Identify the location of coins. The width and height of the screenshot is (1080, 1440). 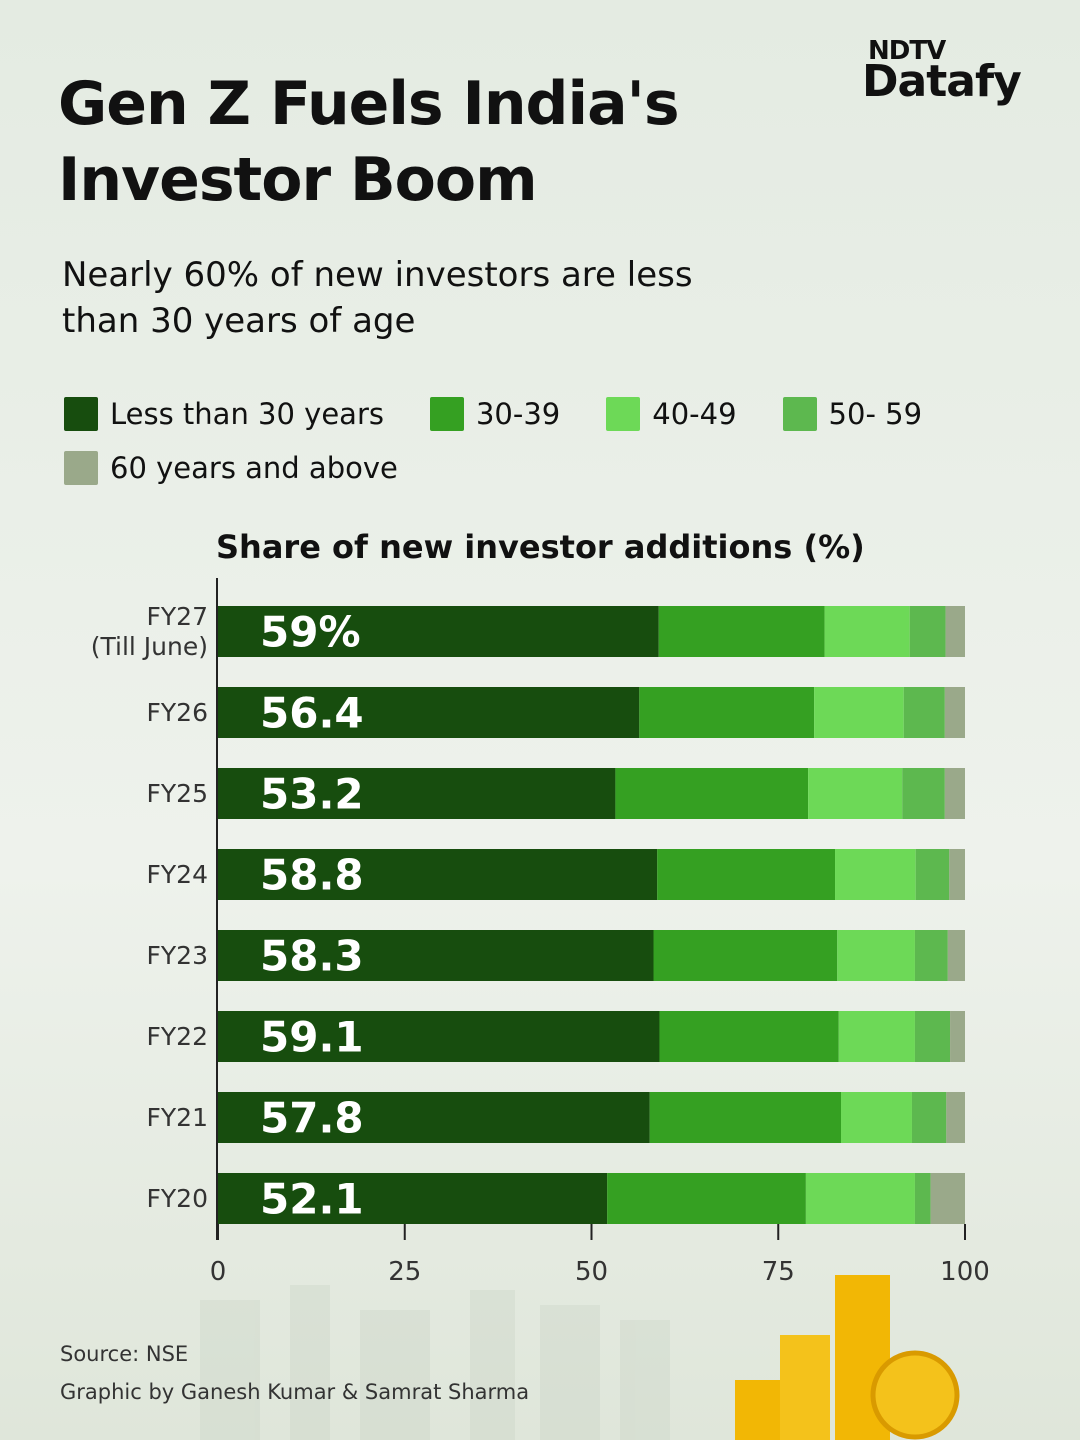
(847, 1357).